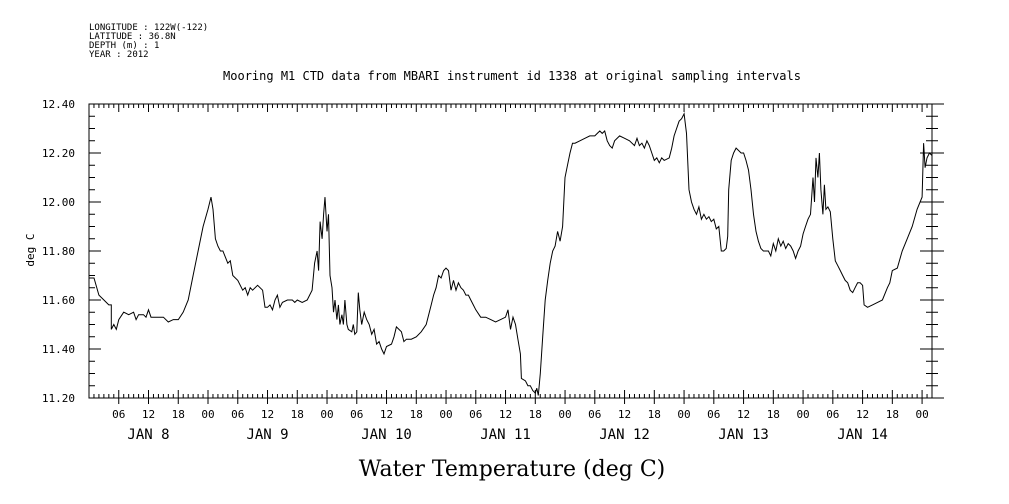  I want to click on y-tick-label: 11.20, so click(58, 398).